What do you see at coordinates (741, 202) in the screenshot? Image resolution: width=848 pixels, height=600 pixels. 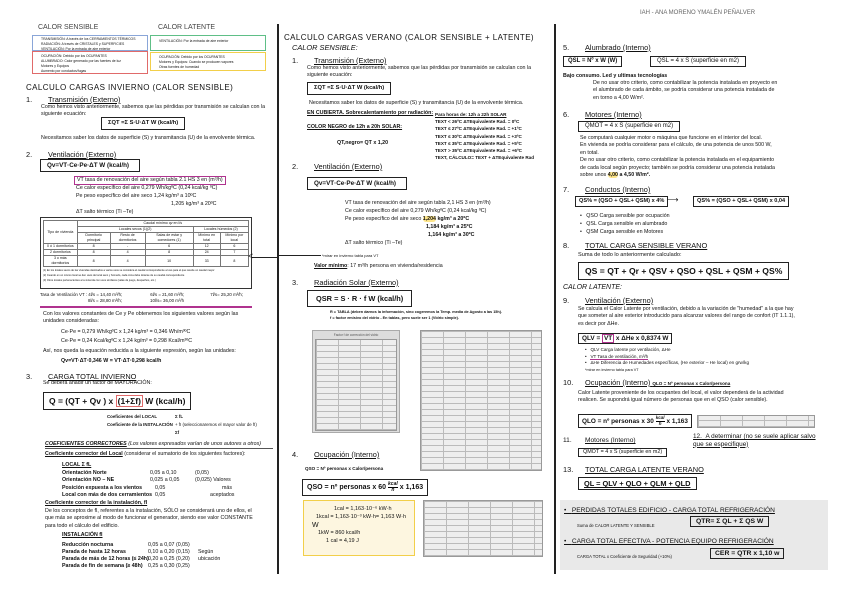 I see `conductos-formula-2: QS% = (QSO + QSL+ QSM) x 0,04` at bounding box center [741, 202].